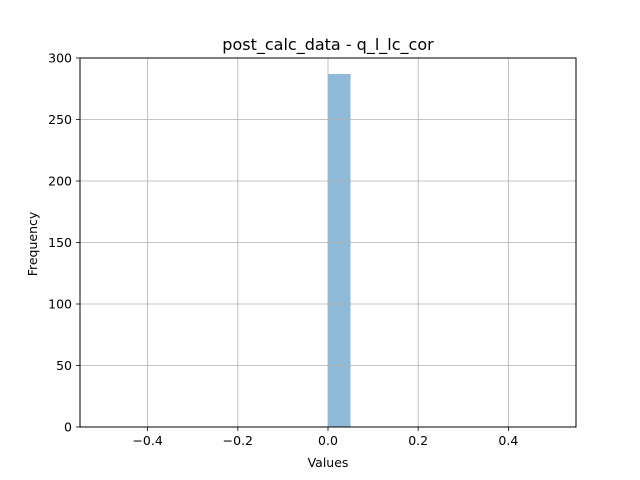 This screenshot has height=480, width=640. Describe the element at coordinates (147, 440) in the screenshot. I see `x-tick-label-0: −0.4` at that location.